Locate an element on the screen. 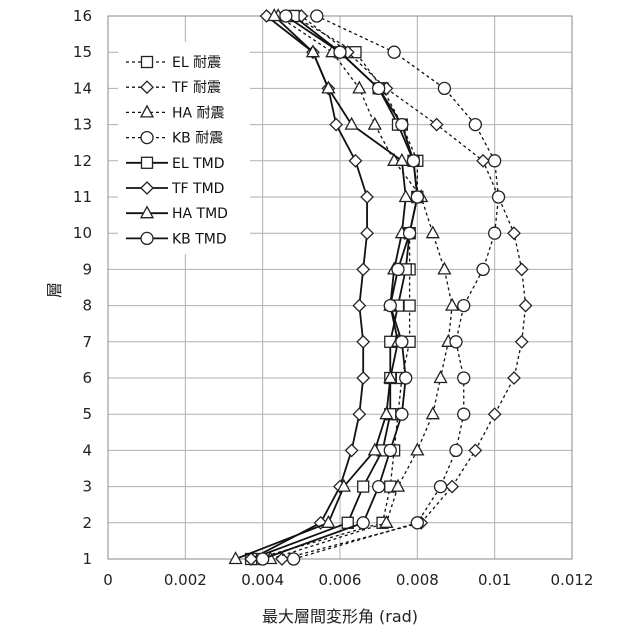  y-tick-label: 13 is located at coordinates (82, 125).